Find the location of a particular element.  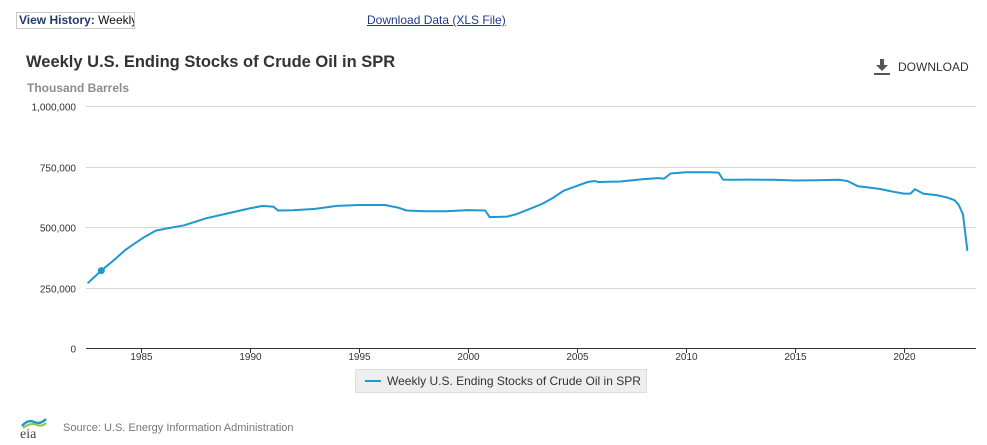

legend-swatch is located at coordinates (373, 381).